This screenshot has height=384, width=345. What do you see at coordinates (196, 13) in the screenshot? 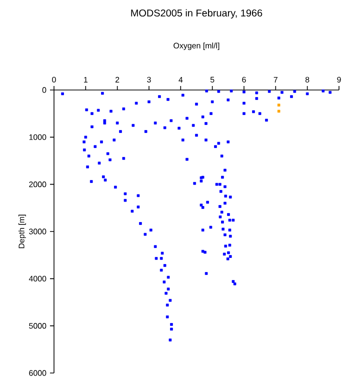
I see `chart-title: MODS2005 in February, 1966` at bounding box center [196, 13].